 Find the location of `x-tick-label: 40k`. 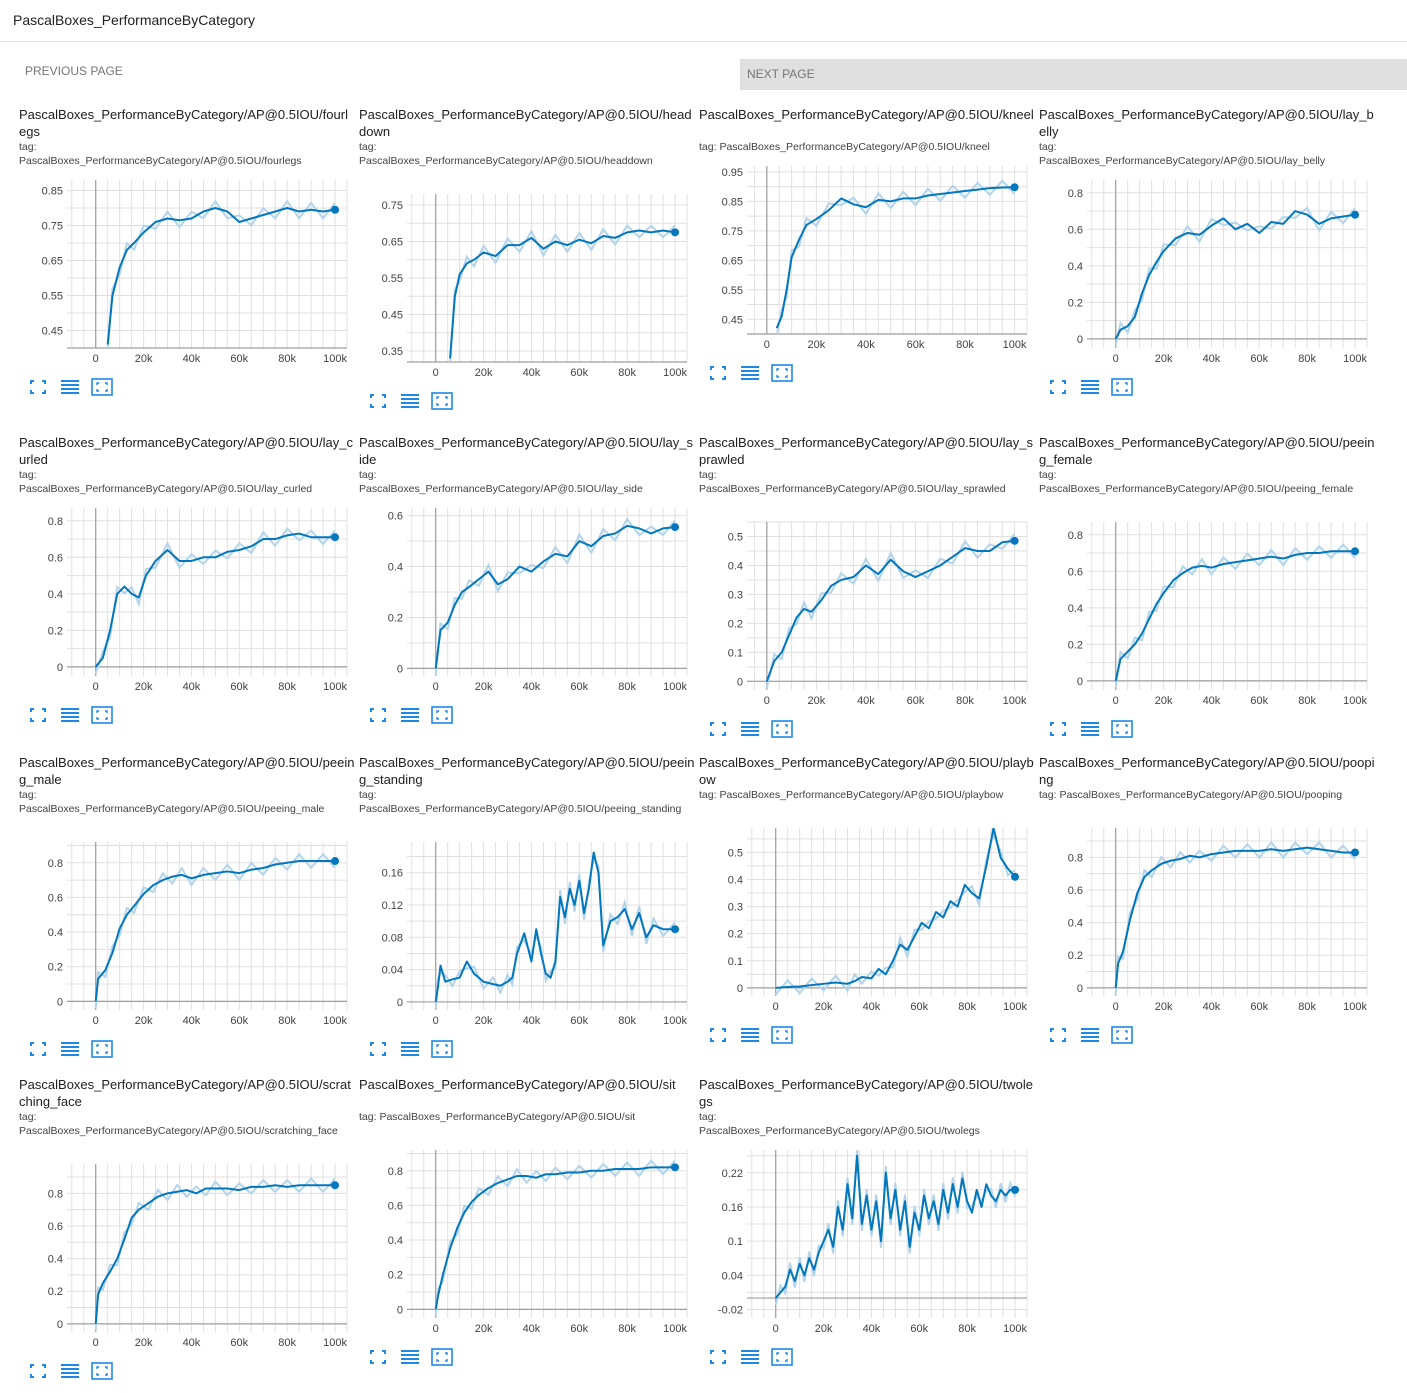

x-tick-label: 40k is located at coordinates (866, 701).